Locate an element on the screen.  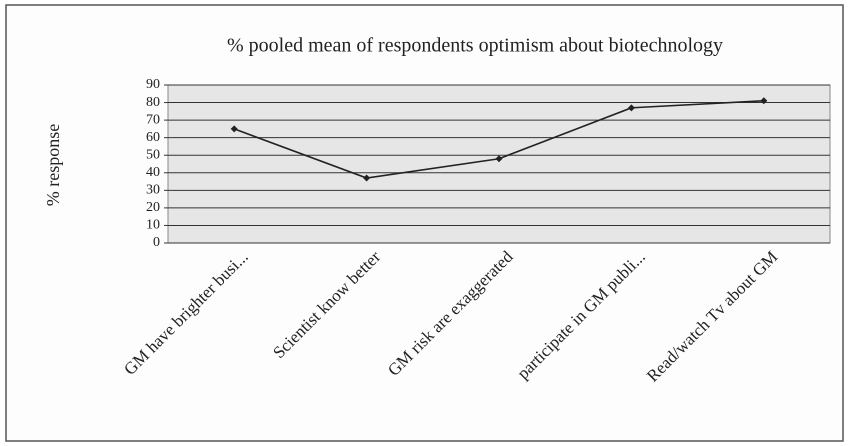
y-tick-label: 60 is located at coordinates (153, 137).